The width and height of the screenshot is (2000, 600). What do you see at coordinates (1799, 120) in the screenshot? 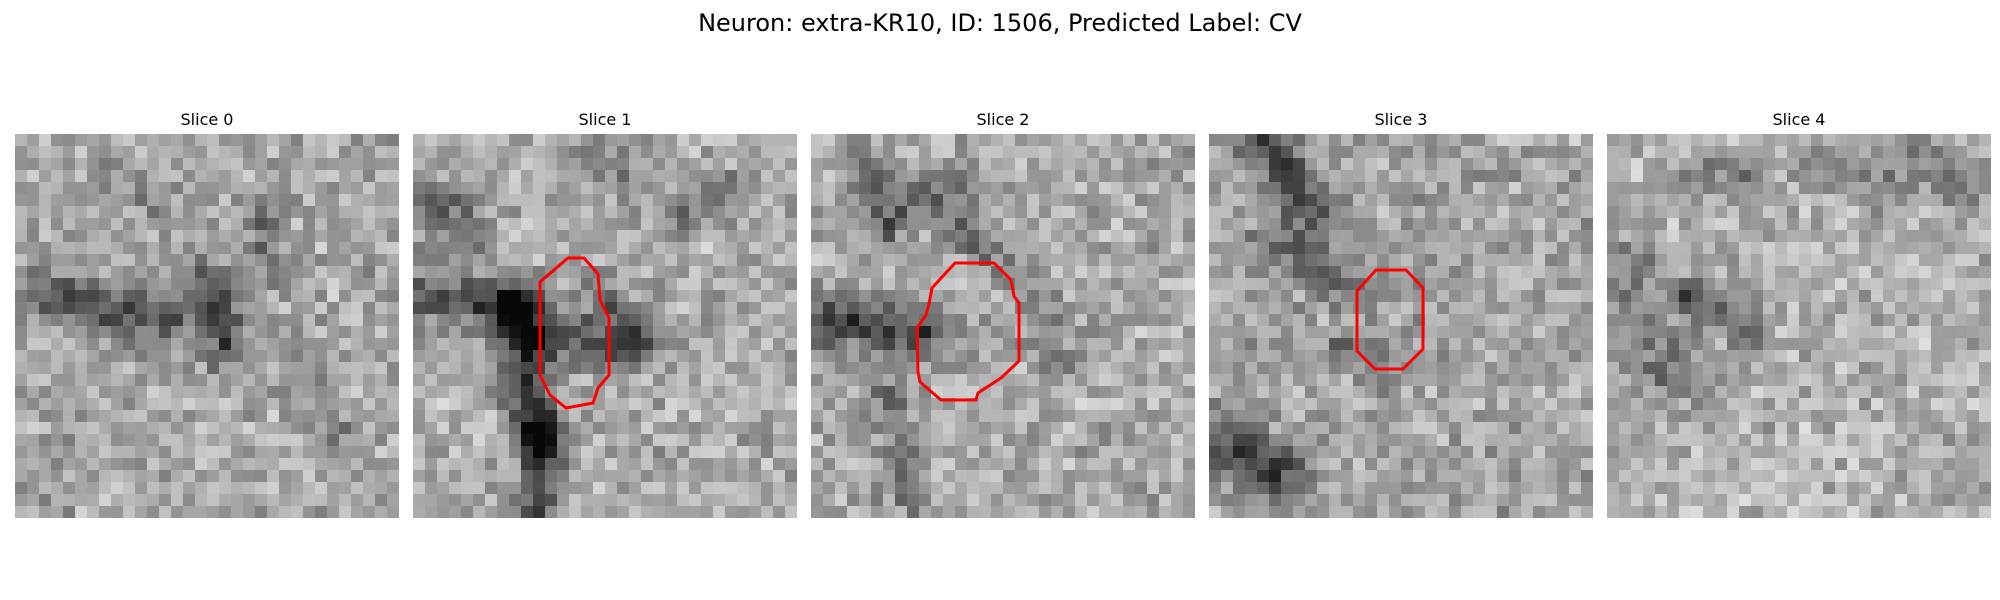
I see `slice-title: Slice 4` at bounding box center [1799, 120].